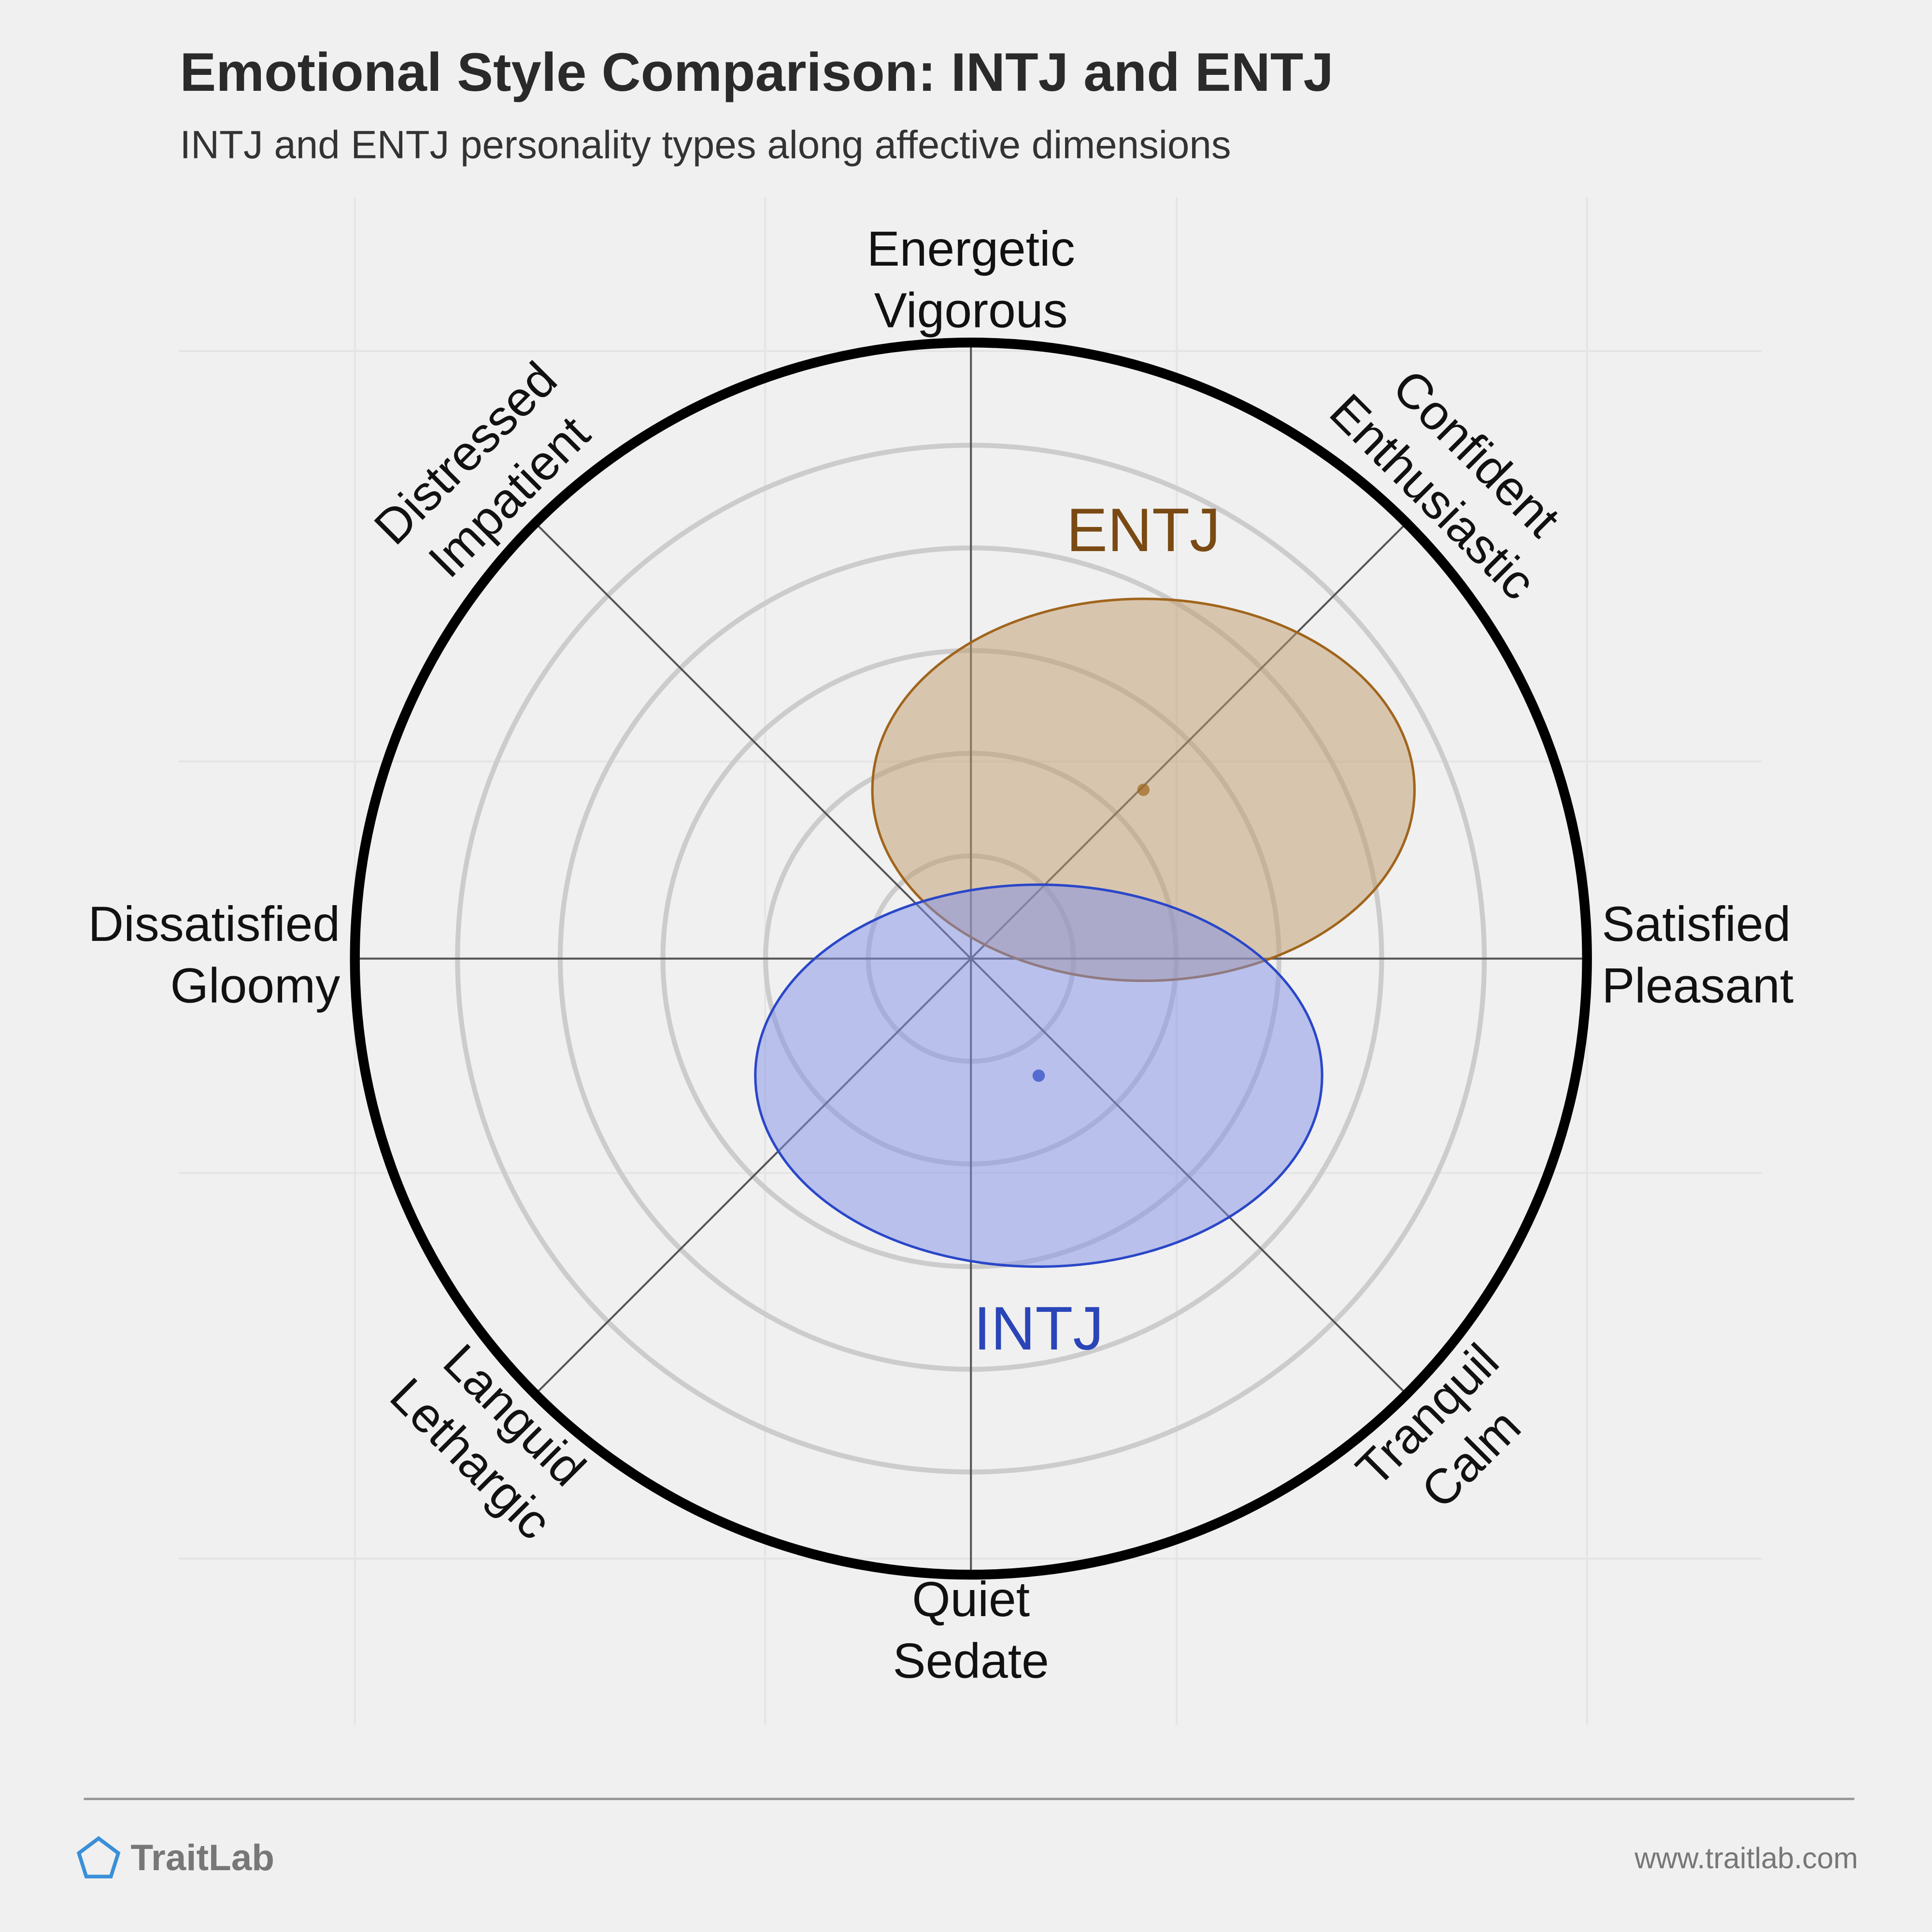 The height and width of the screenshot is (1932, 1932). I want to click on axis-label: Vigorous, so click(971, 310).